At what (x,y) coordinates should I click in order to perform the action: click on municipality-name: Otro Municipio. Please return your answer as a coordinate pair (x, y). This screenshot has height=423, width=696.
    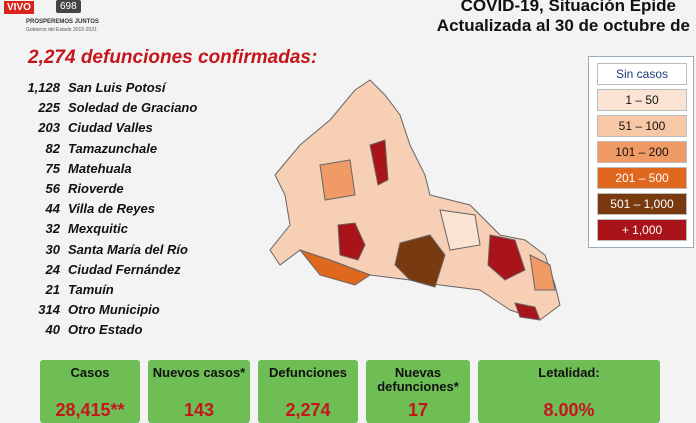
    Looking at the image, I should click on (114, 310).